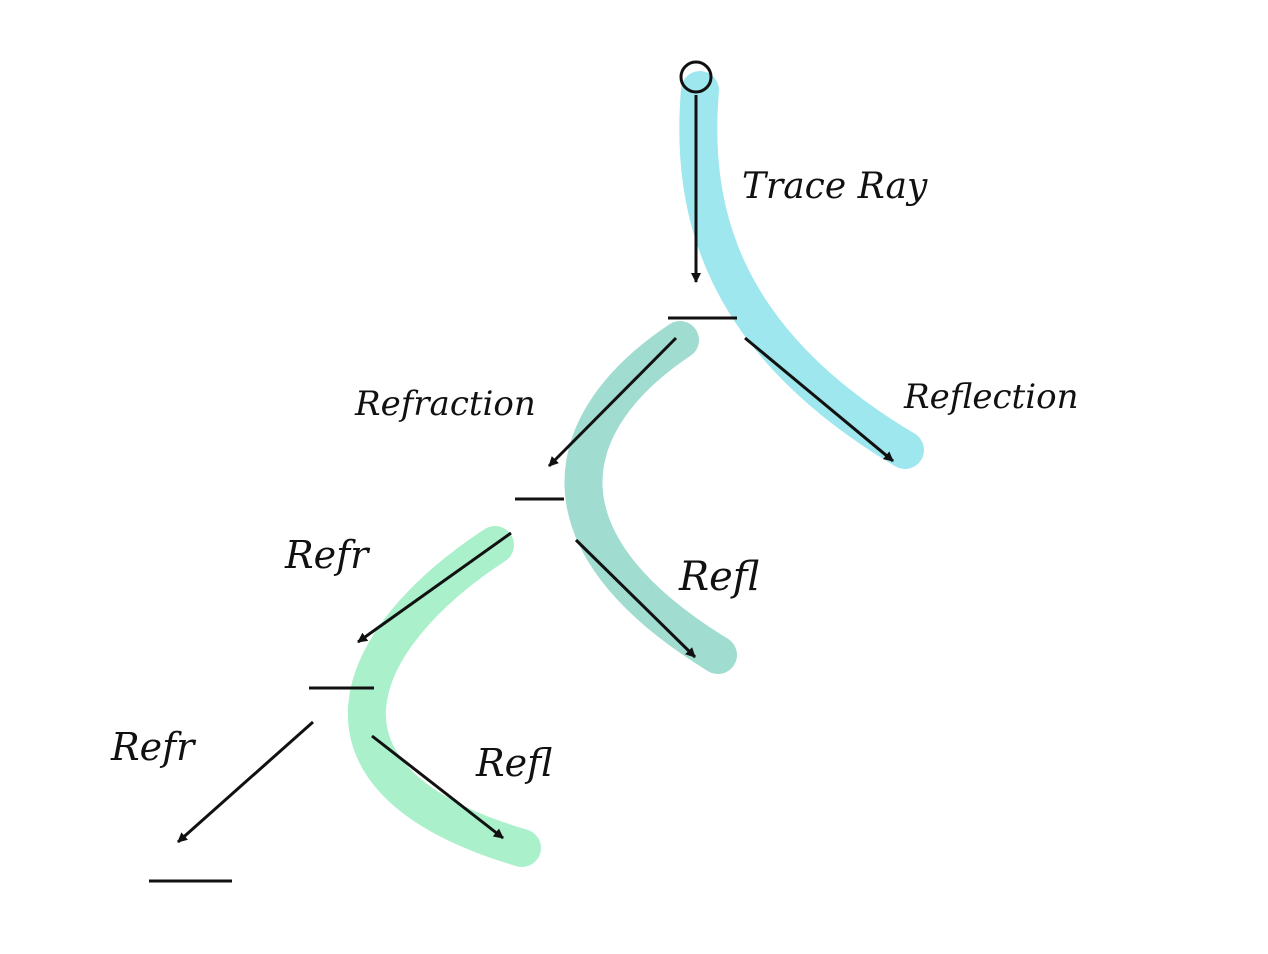 This screenshot has width=1268, height=954. What do you see at coordinates (434, 587) in the screenshot?
I see `refr-arrow-level2` at bounding box center [434, 587].